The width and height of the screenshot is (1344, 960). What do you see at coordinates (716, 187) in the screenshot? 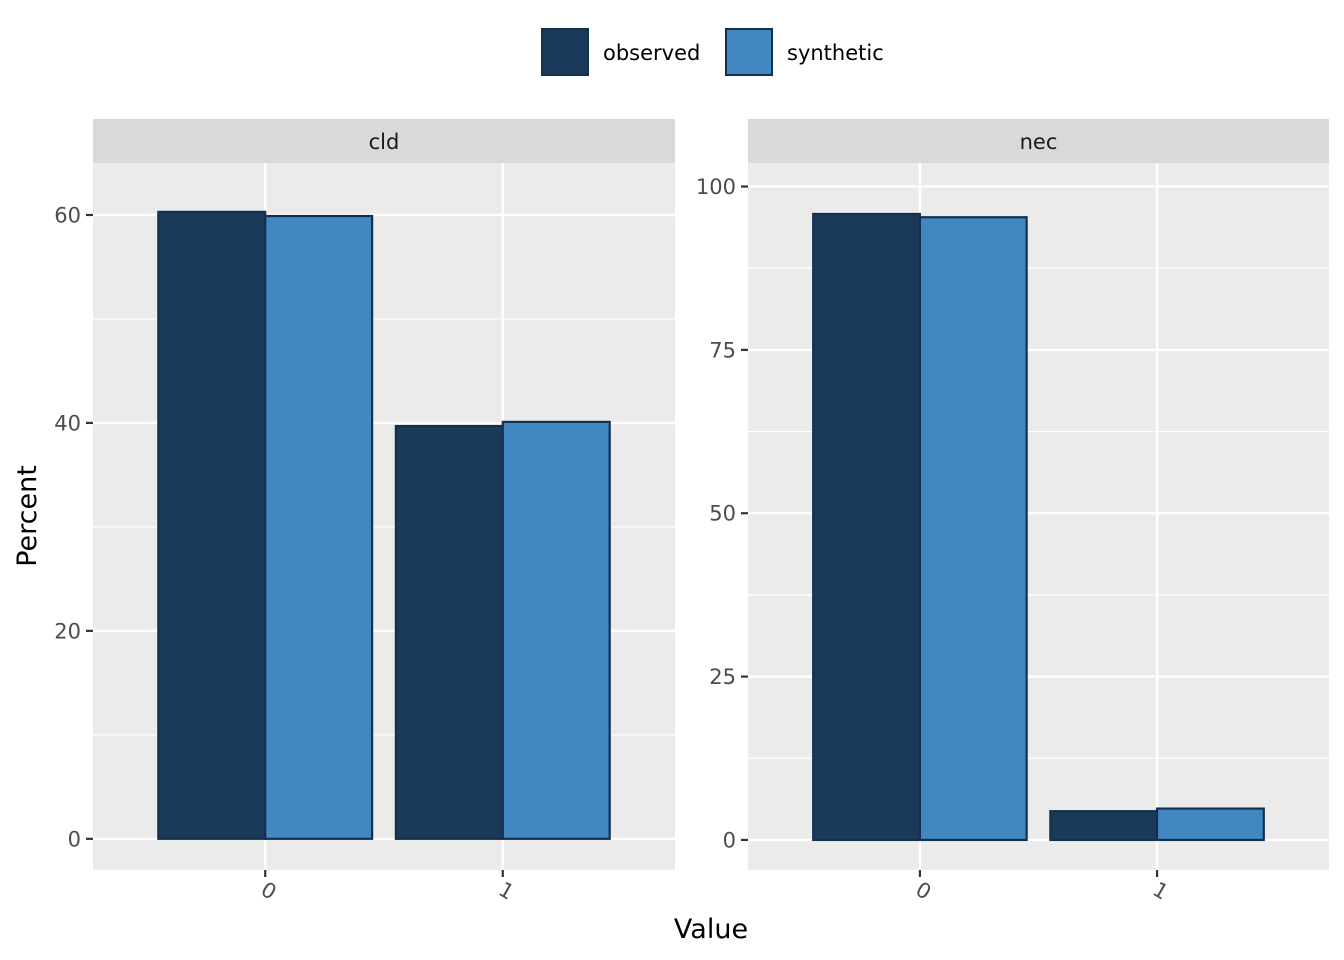
I see `y-tick-label: 100` at bounding box center [716, 187].